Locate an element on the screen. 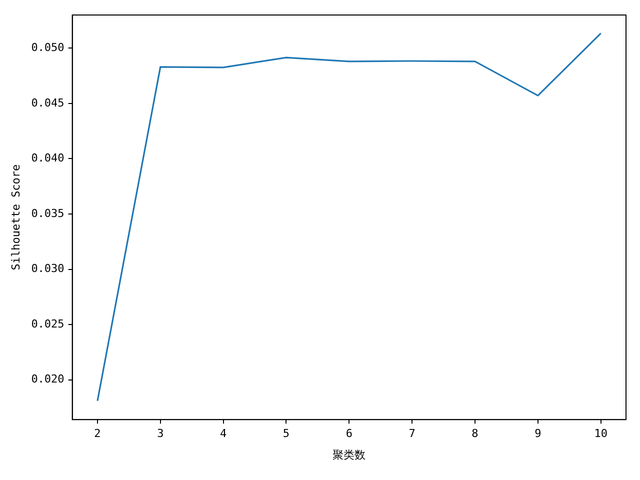 This screenshot has width=640, height=480. x-tick-label: 6 is located at coordinates (349, 433).